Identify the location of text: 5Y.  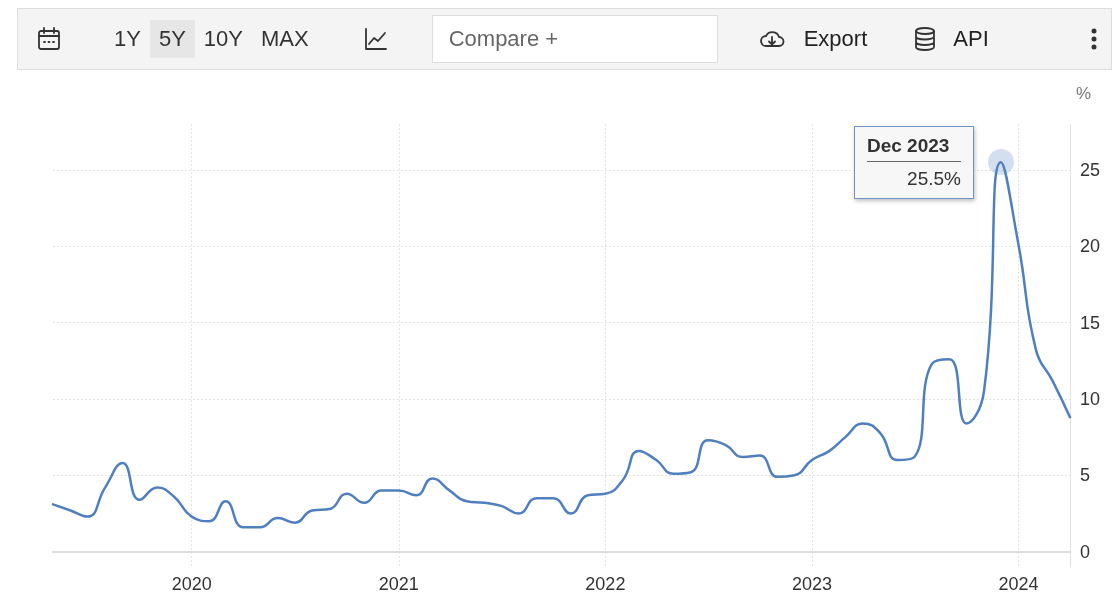
(172, 39).